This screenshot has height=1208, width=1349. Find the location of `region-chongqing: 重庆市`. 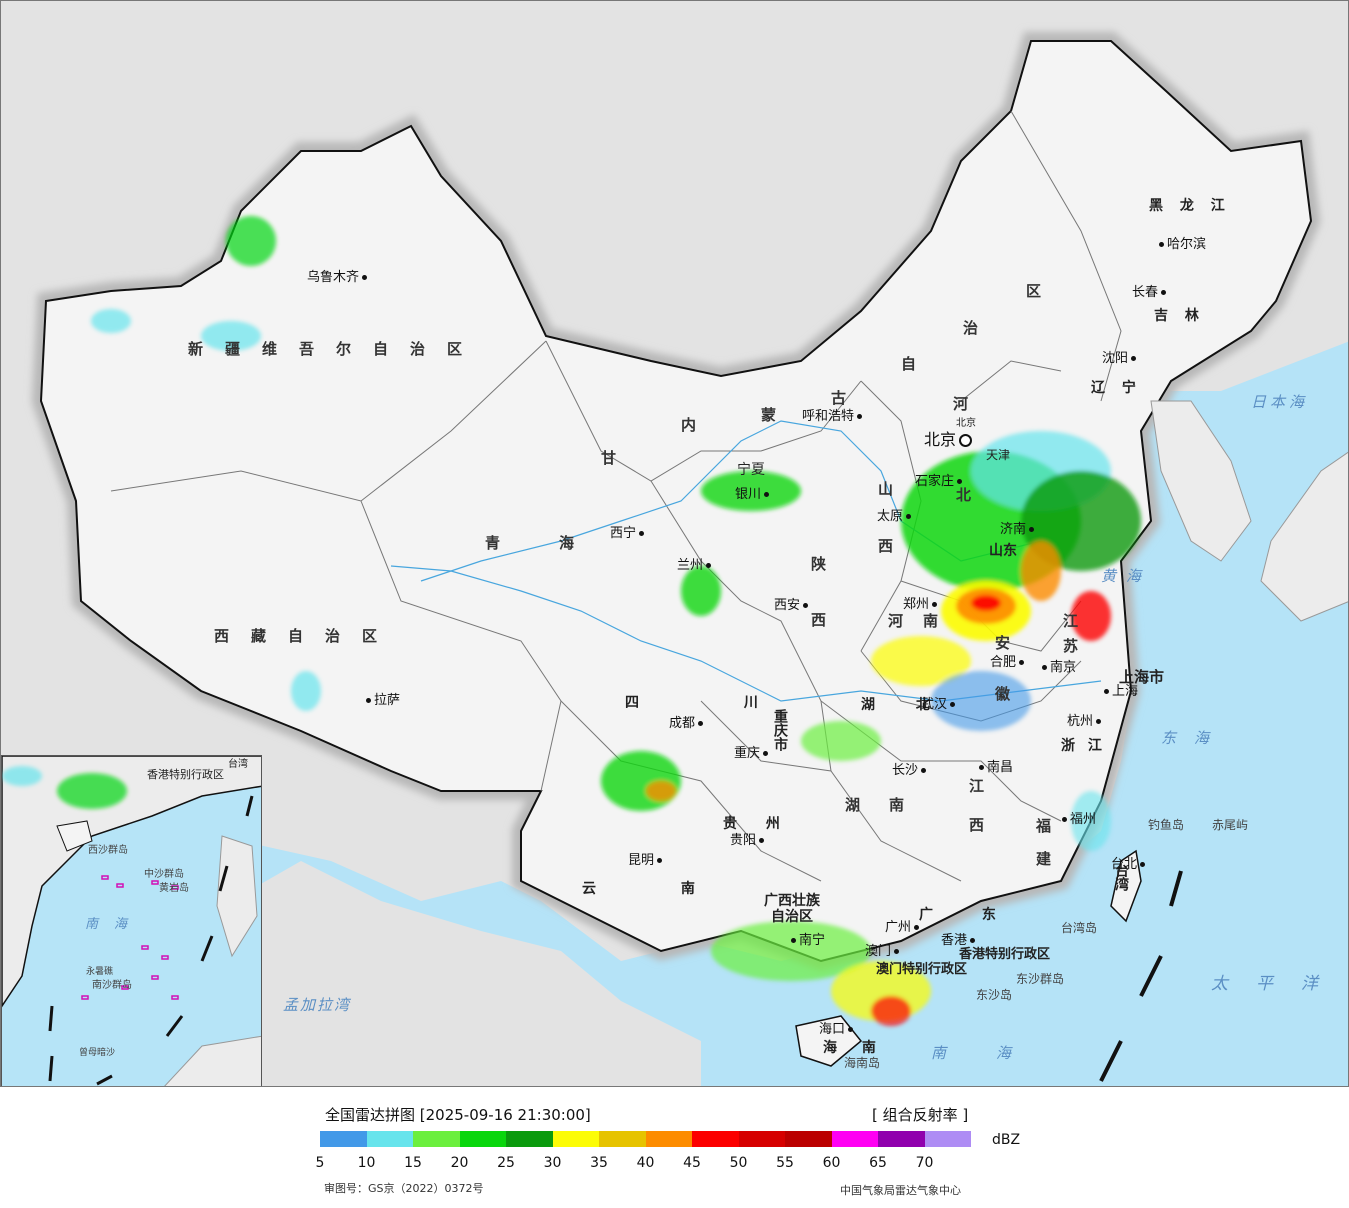

region-chongqing: 重庆市 is located at coordinates (780, 730).